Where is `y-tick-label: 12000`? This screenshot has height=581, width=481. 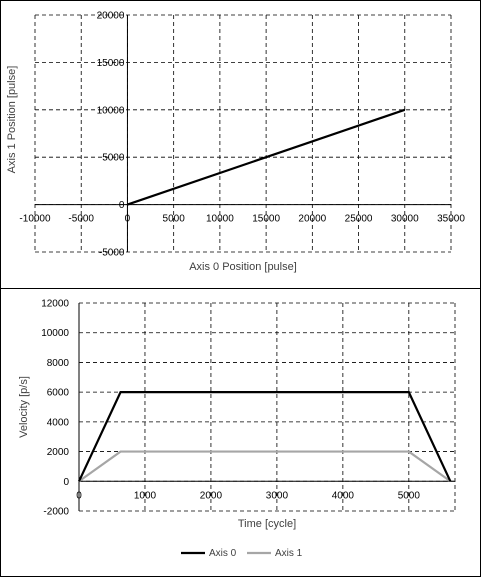
y-tick-label: 12000 is located at coordinates (55, 304).